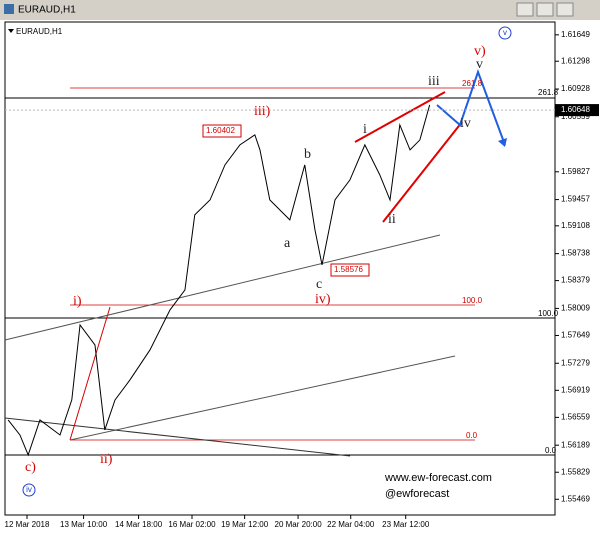 The width and height of the screenshot is (600, 535). What do you see at coordinates (192, 524) in the screenshot?
I see `x-tick-label: 16 Mar 02:00` at bounding box center [192, 524].